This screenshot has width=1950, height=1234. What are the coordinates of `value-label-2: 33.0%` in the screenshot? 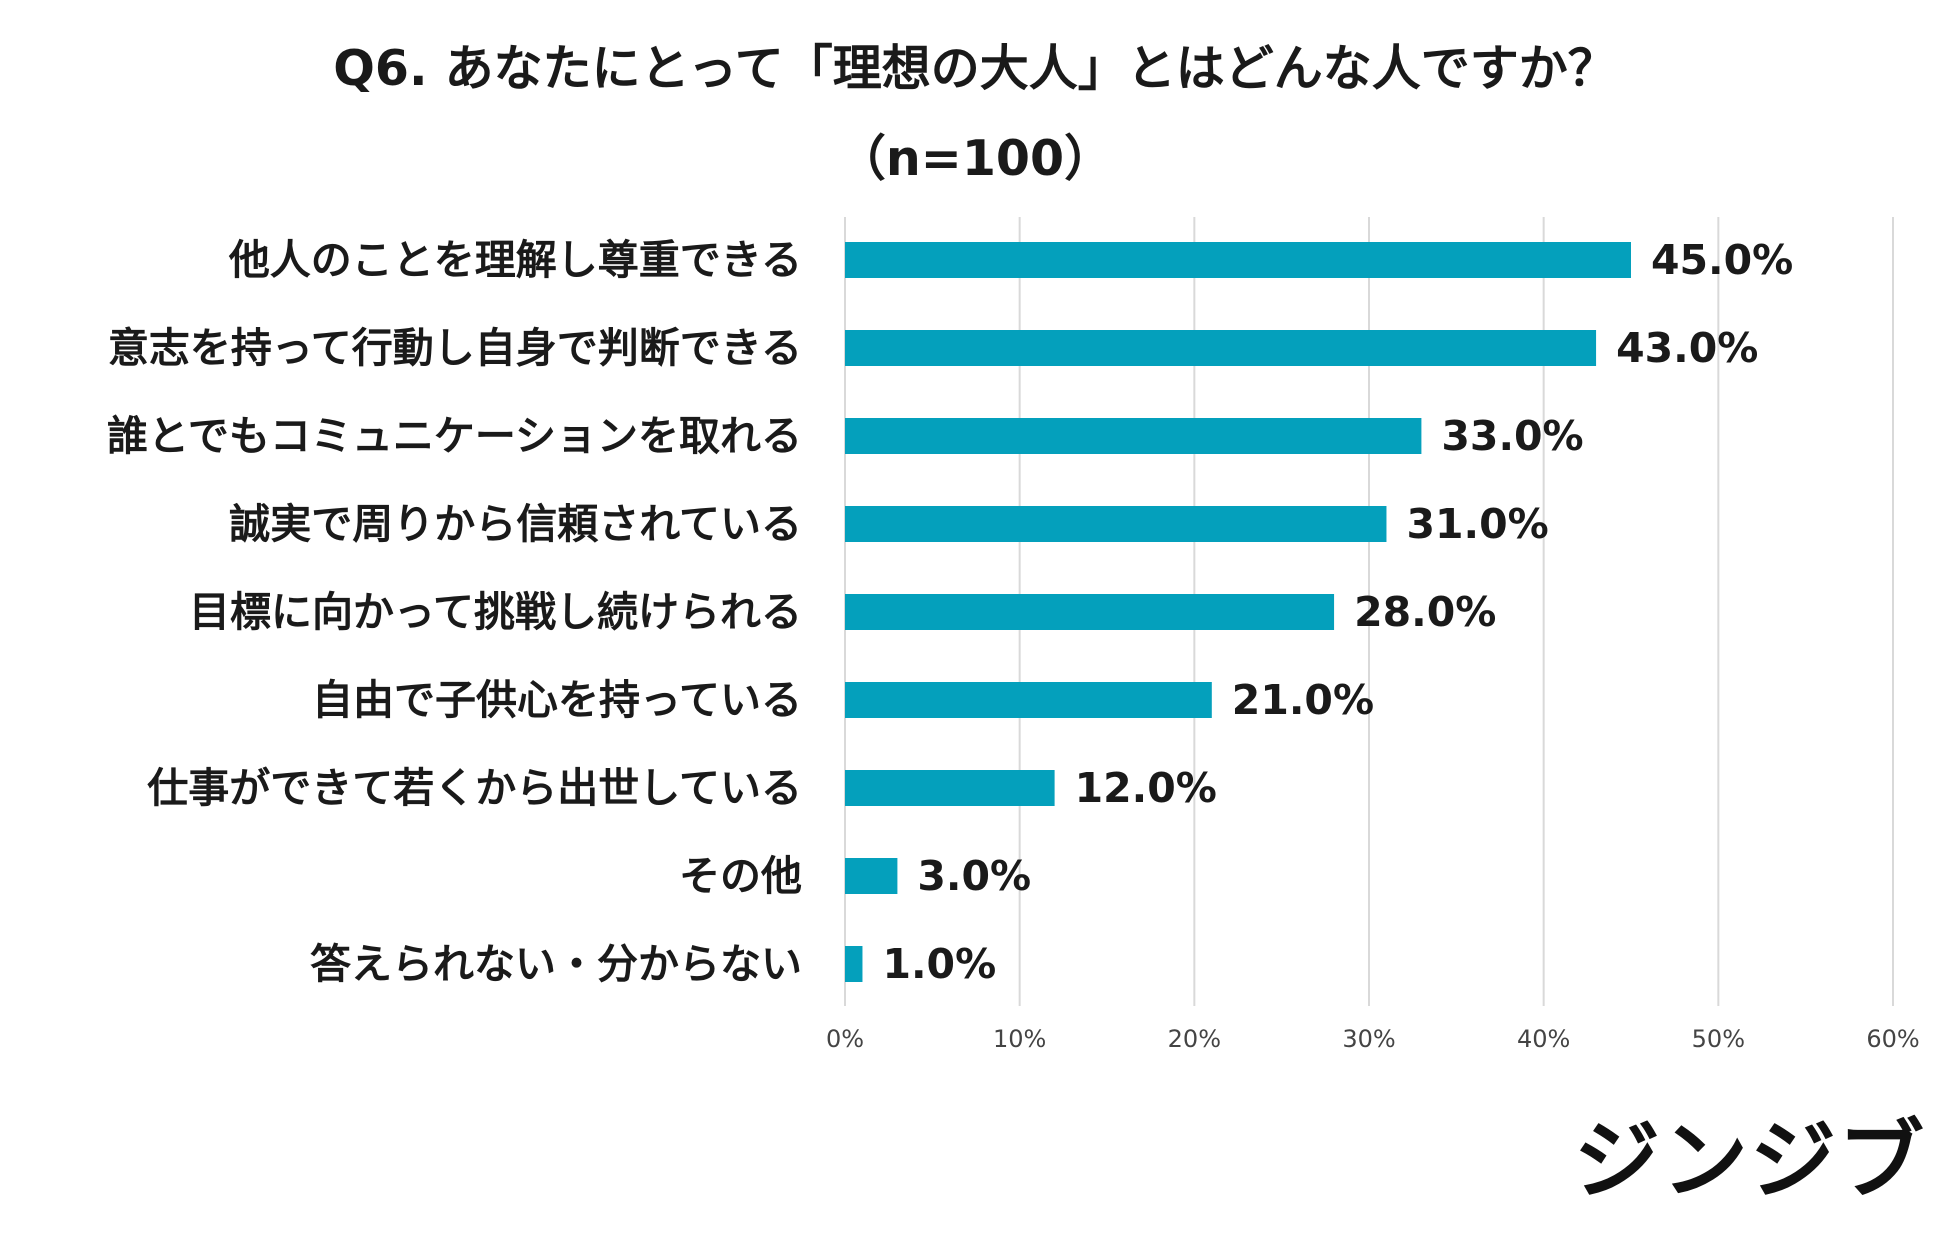 It's located at (1512, 436).